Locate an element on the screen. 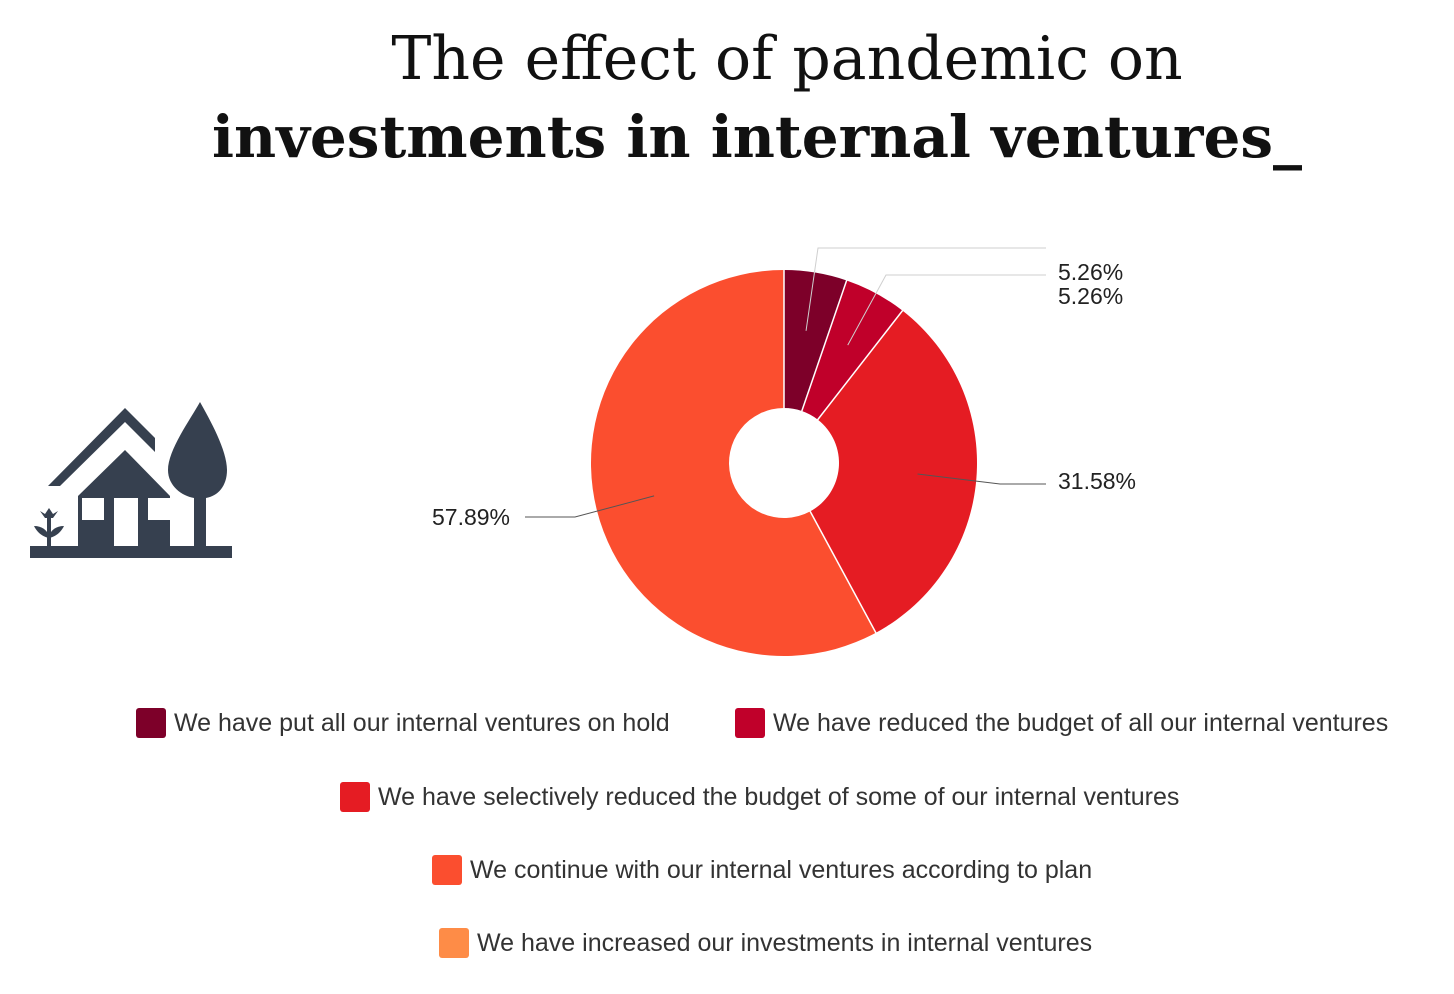 The height and width of the screenshot is (994, 1454). title-line-2: investments in internal ventures_ is located at coordinates (757, 137).